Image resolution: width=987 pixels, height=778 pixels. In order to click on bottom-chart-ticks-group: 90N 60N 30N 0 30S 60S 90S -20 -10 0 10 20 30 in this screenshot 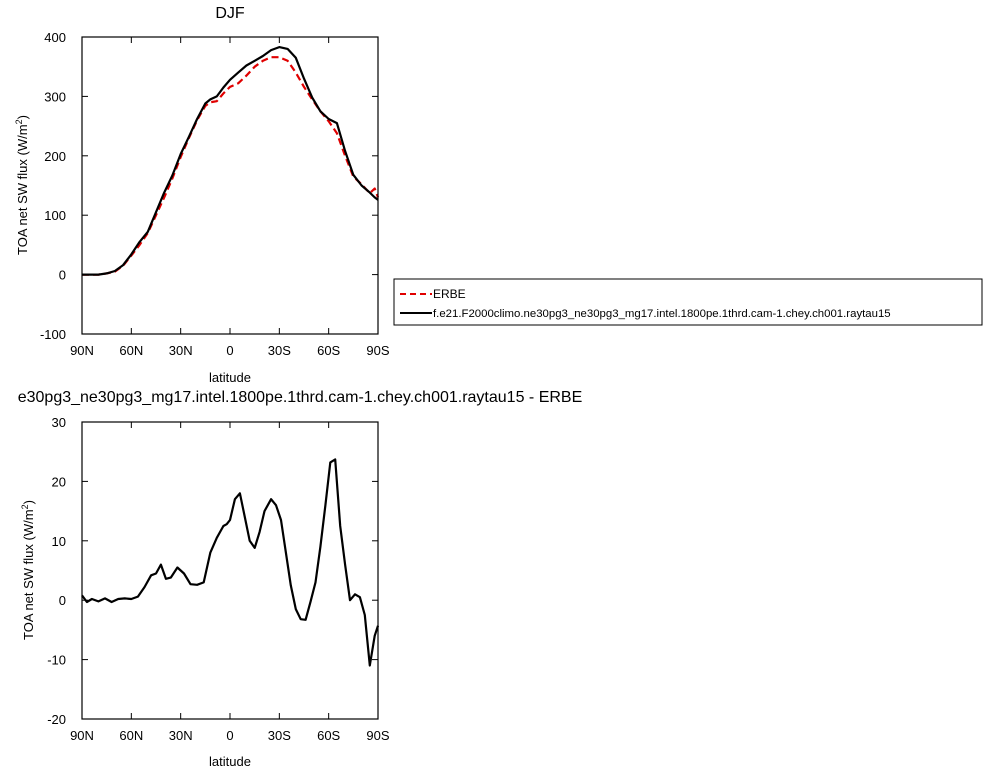, I will do `click(218, 579)`.